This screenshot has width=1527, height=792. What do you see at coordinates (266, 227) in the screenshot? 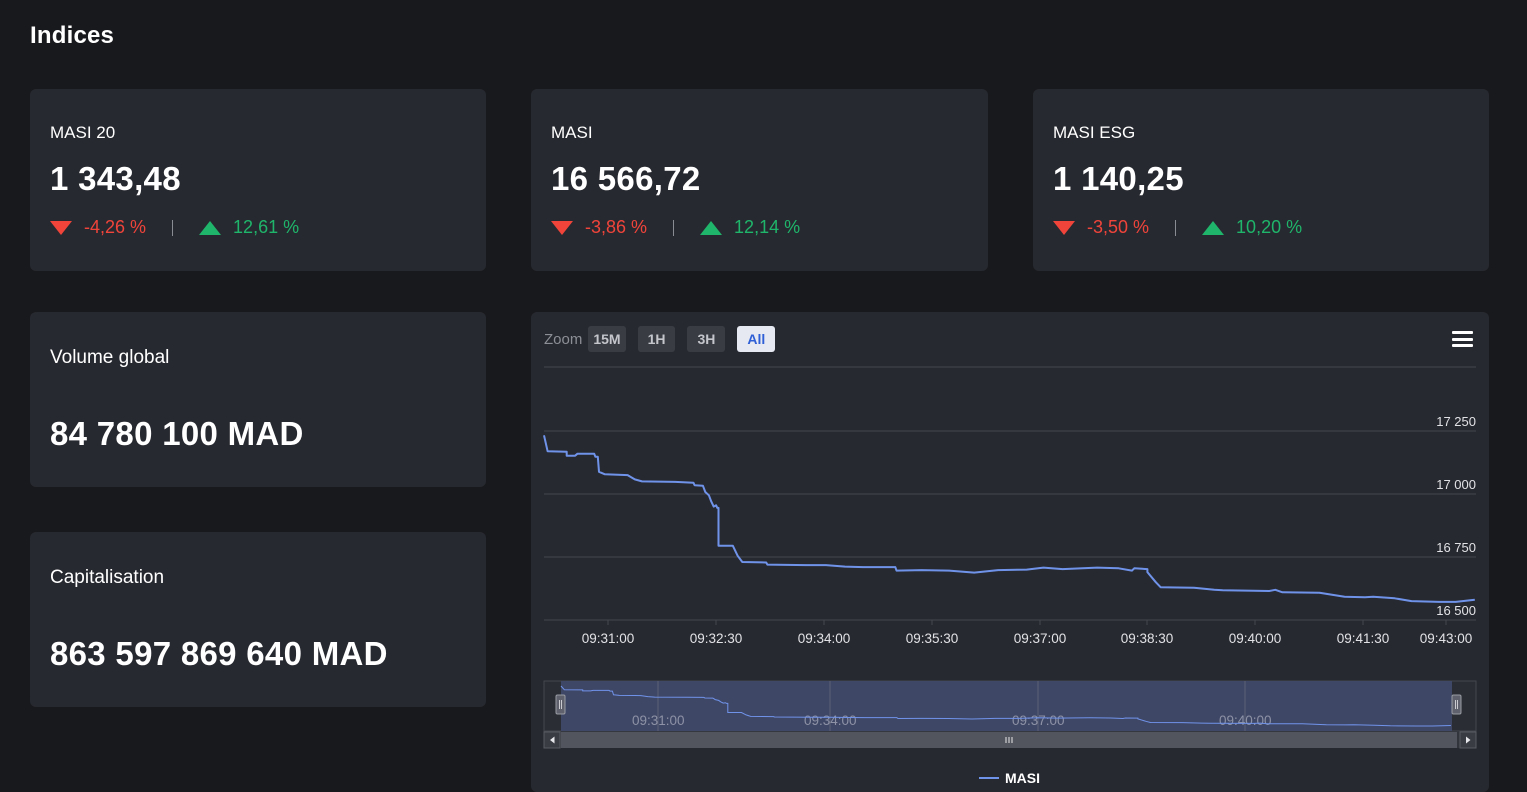
I see `change-up-value: 12,61 %` at bounding box center [266, 227].